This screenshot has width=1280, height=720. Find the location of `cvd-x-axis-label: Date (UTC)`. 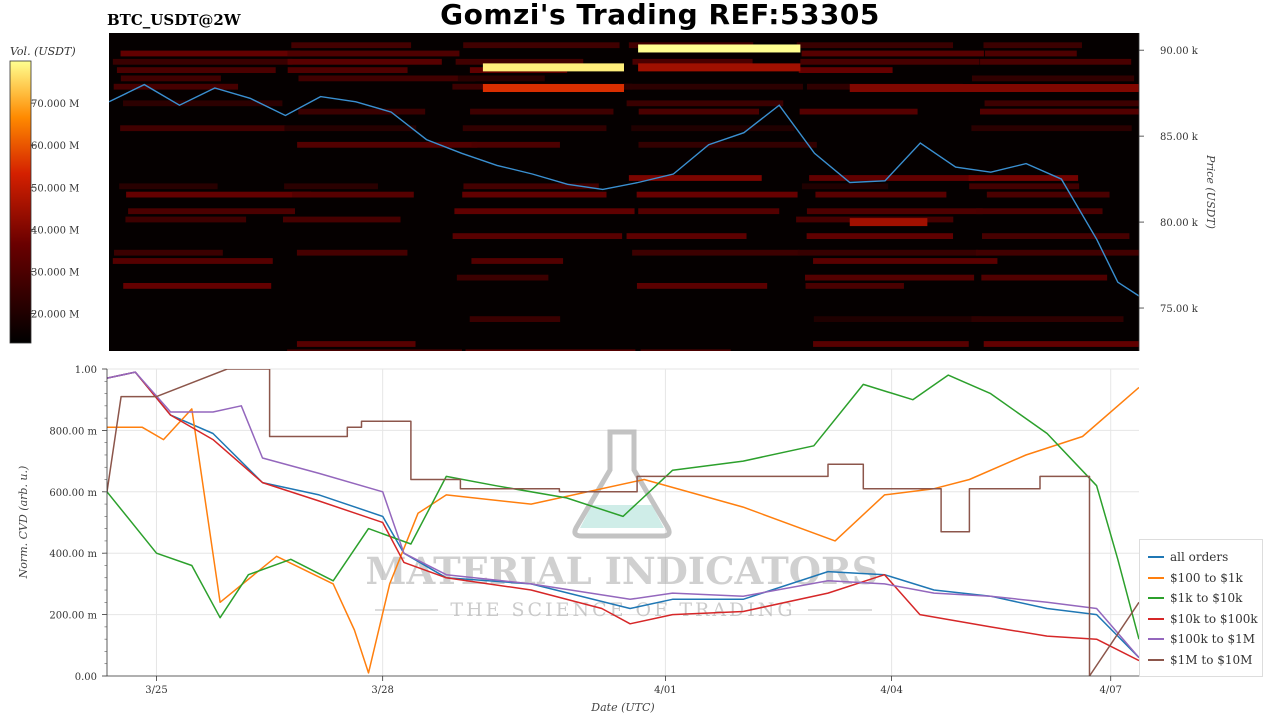

cvd-x-axis-label: Date (UTC) is located at coordinates (622, 707).